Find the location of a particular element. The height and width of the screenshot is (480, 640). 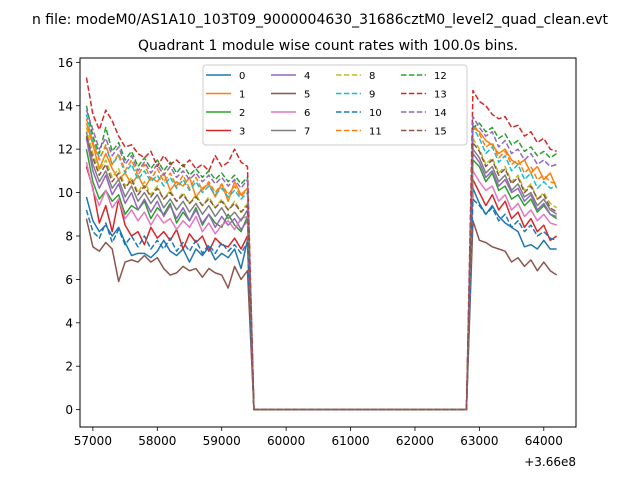

x-tick-label: 60000 is located at coordinates (286, 441).